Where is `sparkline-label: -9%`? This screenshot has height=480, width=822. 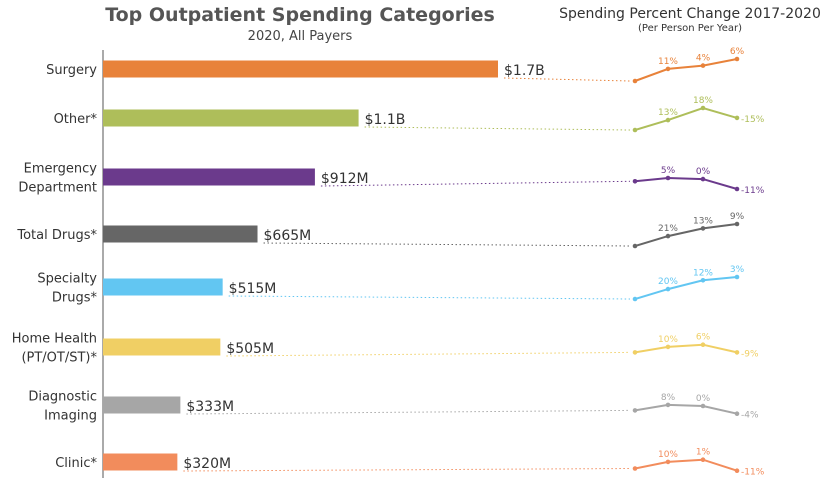 sparkline-label: -9% is located at coordinates (750, 354).